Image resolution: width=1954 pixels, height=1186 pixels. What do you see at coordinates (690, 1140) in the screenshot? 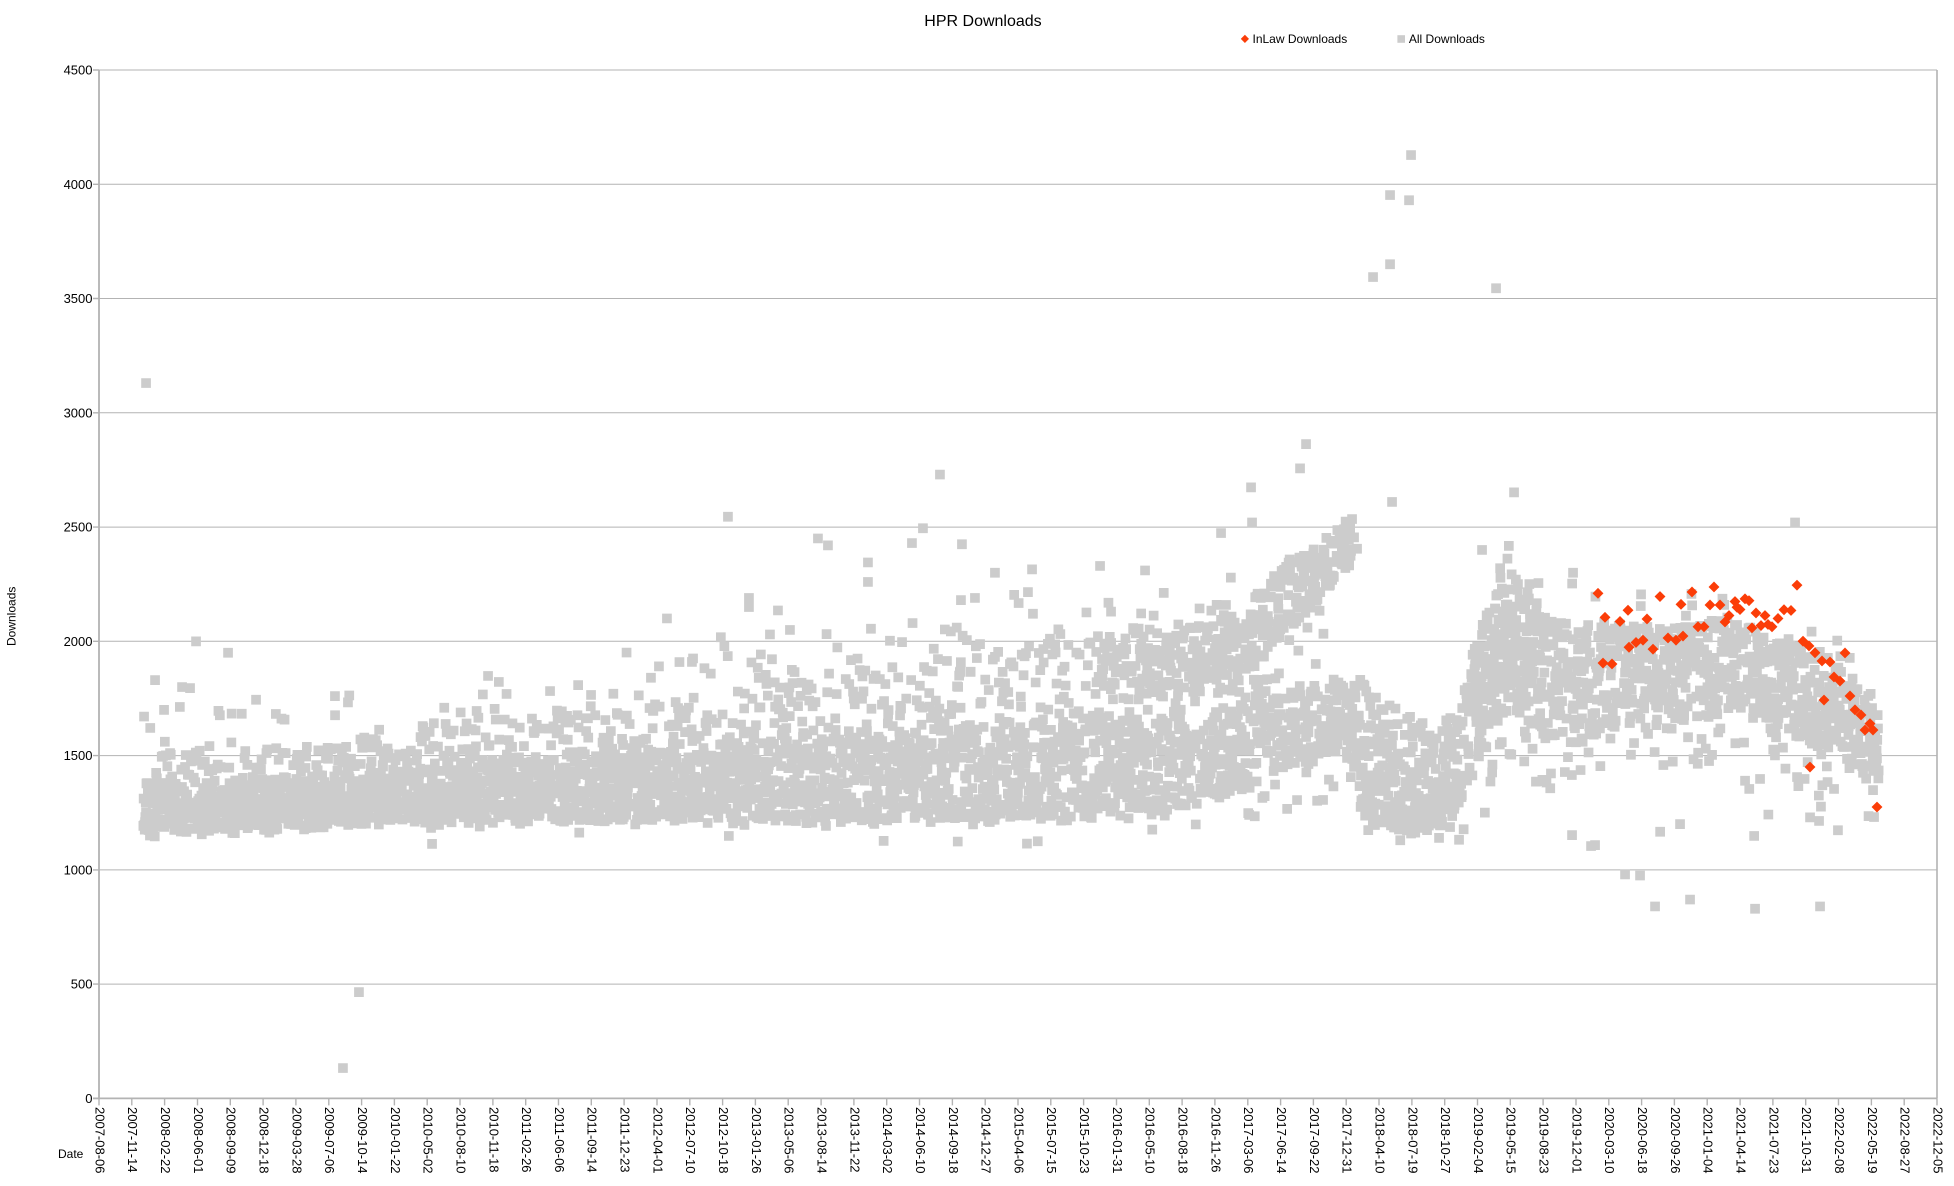
I see `svg-text: 2012-07-10` at bounding box center [690, 1140].